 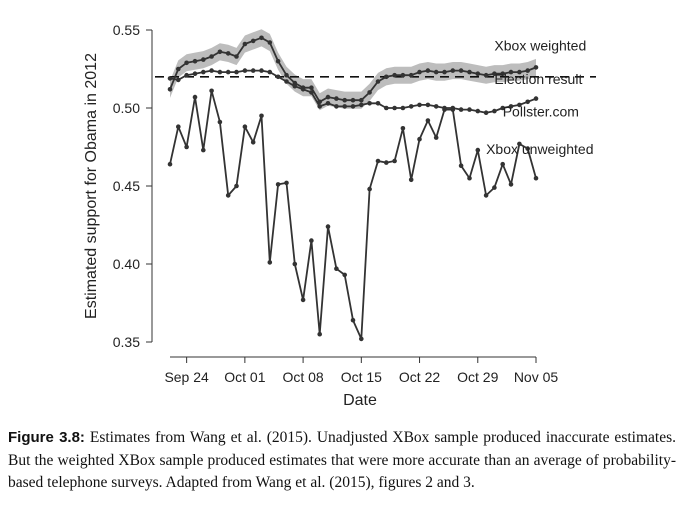 What do you see at coordinates (477, 377) in the screenshot?
I see `x-tick-label: Oct 29` at bounding box center [477, 377].